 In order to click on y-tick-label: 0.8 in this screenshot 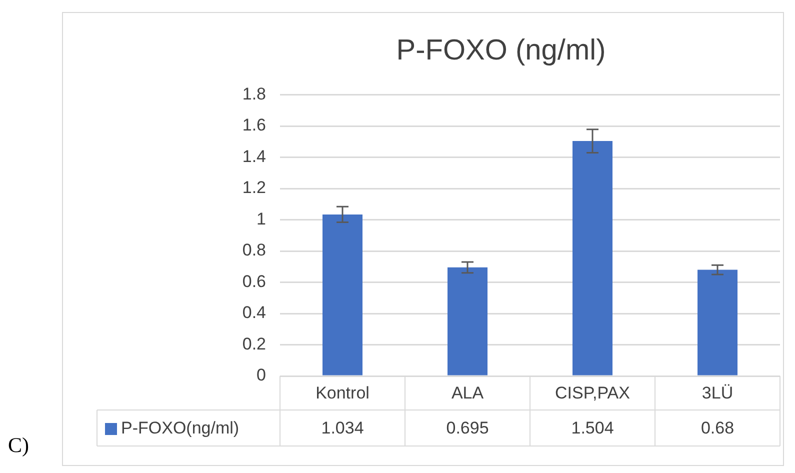, I will do `click(254, 250)`.